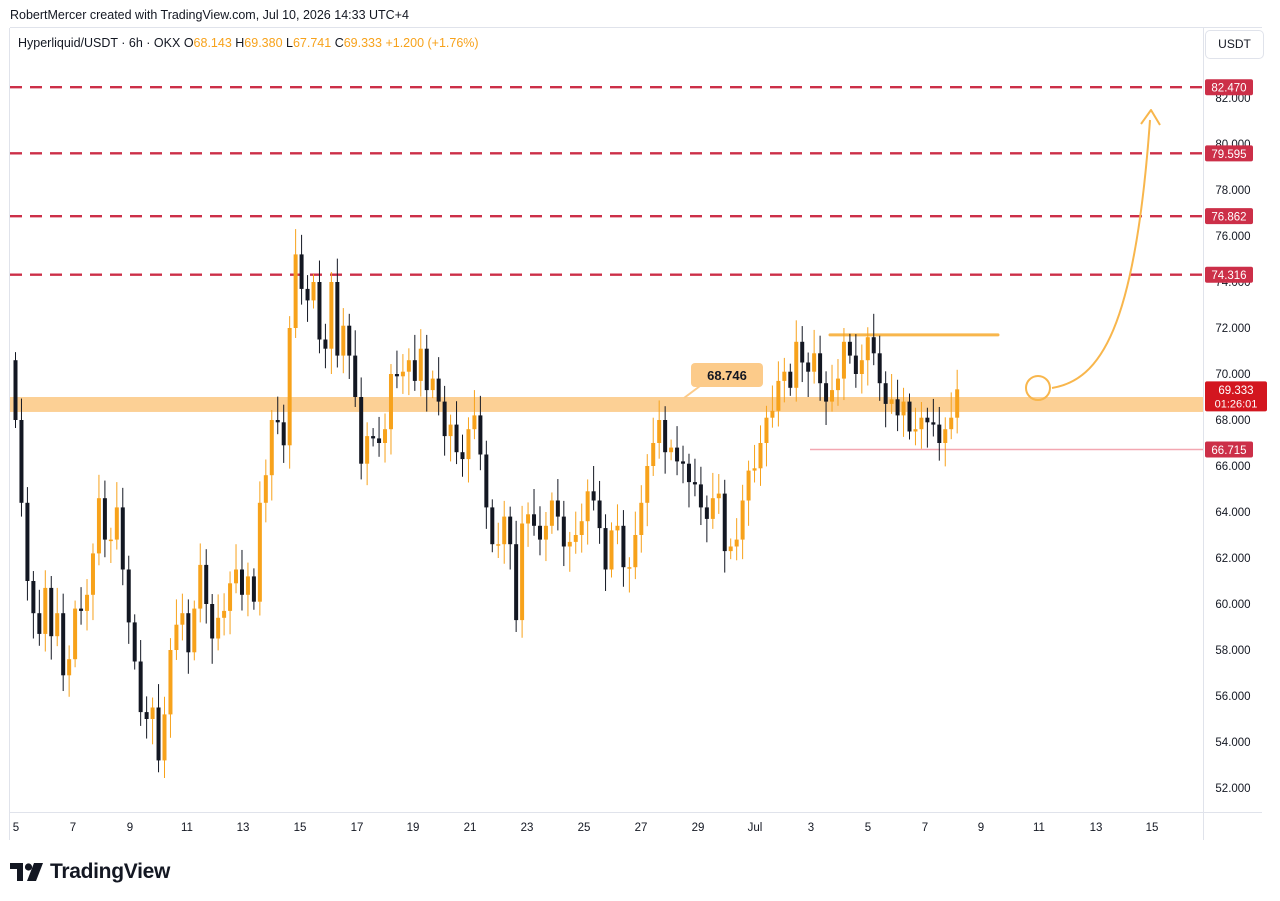 This screenshot has width=1280, height=901. Describe the element at coordinates (99, 43) in the screenshot. I see `symbol-name: Hyperliquid/USDT · 6h · OKX` at that location.